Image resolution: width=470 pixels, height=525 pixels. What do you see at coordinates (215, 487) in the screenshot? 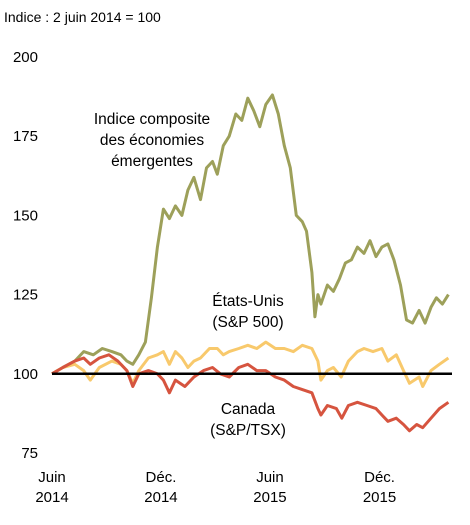
I see `x-axis: Juin 2014 Déc. 2014 Juin 2015 Déc. 2015` at bounding box center [215, 487].